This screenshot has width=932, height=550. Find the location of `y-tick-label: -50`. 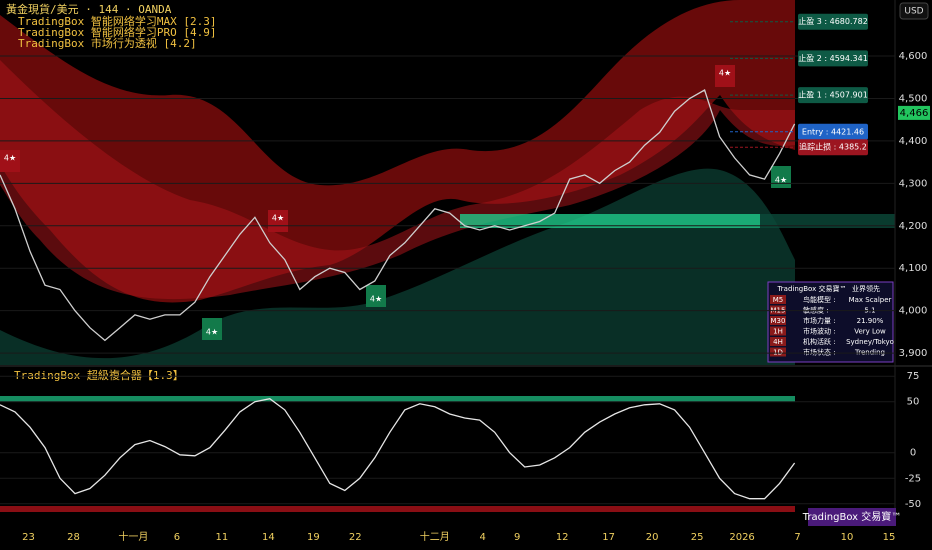

y-tick-label: -50 is located at coordinates (913, 504).